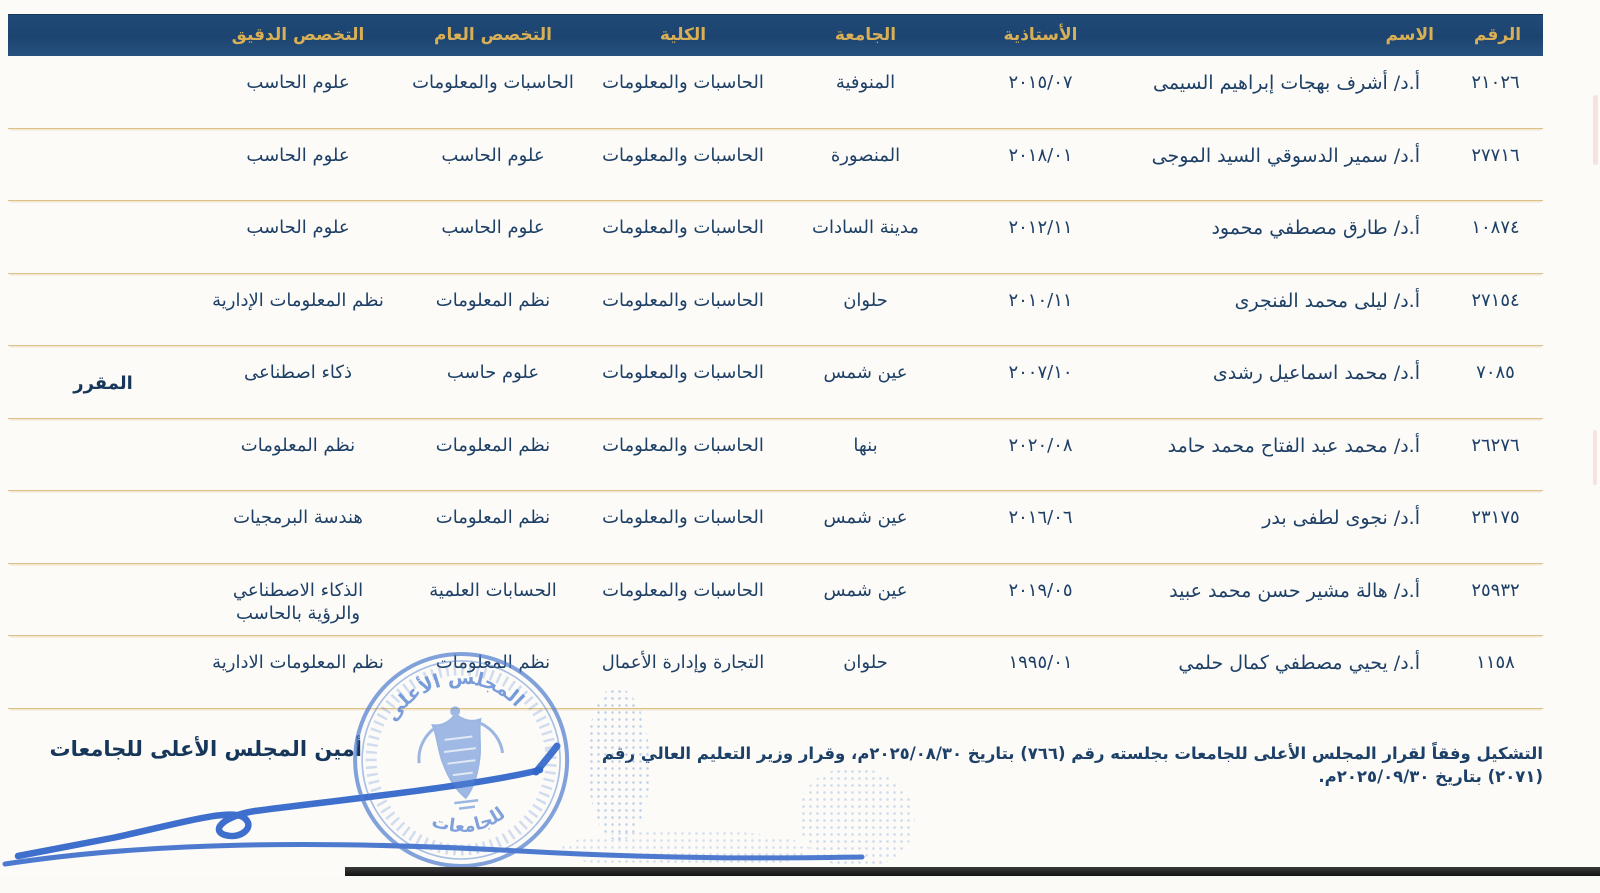  I want to click on cell-precise-specialty: نظم المعلومات الإدارية, so click(298, 300).